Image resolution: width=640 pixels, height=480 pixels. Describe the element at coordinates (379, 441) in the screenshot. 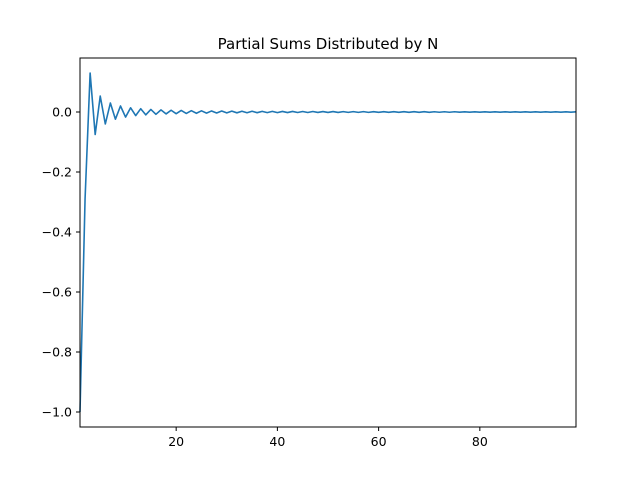

I see `x-tick-label: 60` at that location.